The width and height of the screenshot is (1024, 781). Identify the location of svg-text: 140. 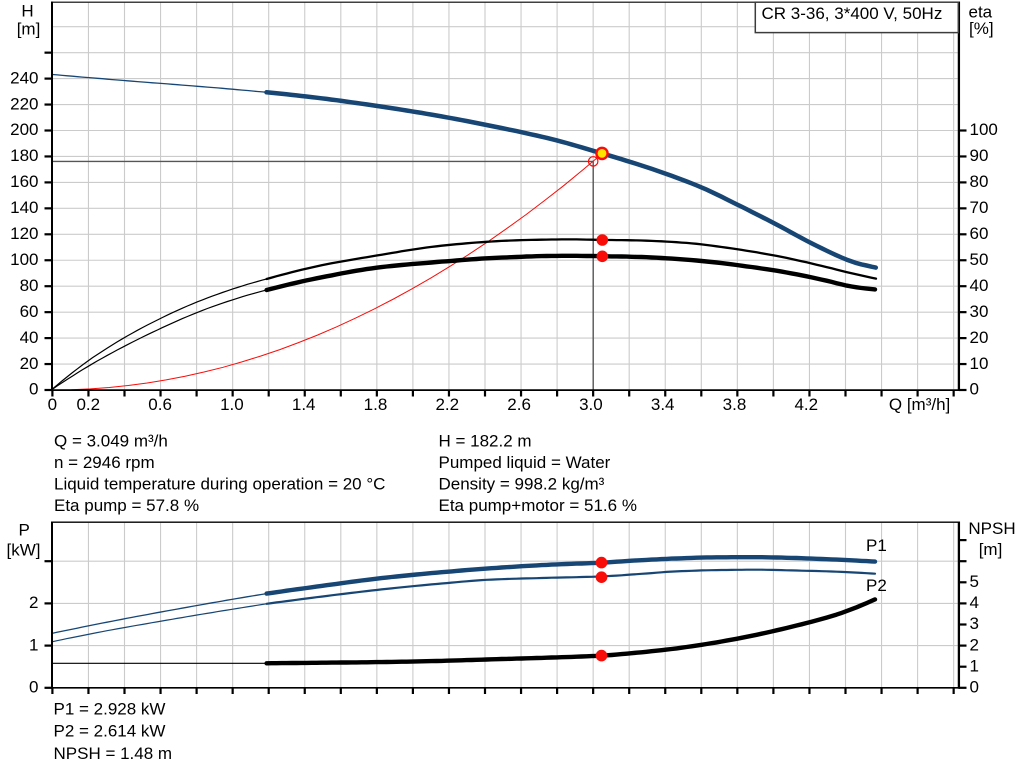
(24, 207).